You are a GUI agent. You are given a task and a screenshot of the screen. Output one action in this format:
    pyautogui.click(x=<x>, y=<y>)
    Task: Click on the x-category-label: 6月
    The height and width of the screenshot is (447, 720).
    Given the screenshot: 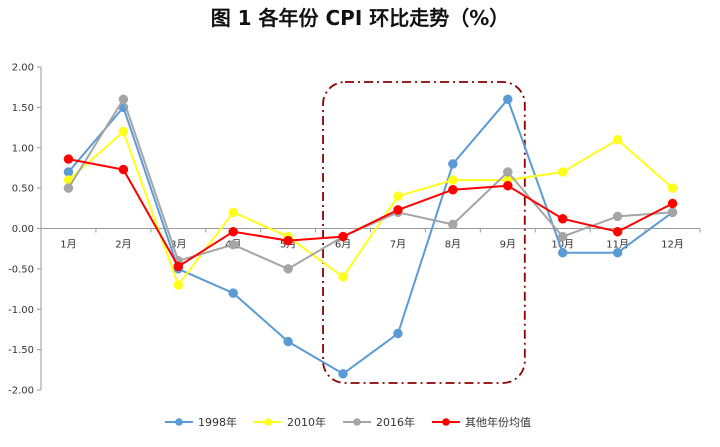 What is the action you would take?
    pyautogui.click(x=343, y=245)
    